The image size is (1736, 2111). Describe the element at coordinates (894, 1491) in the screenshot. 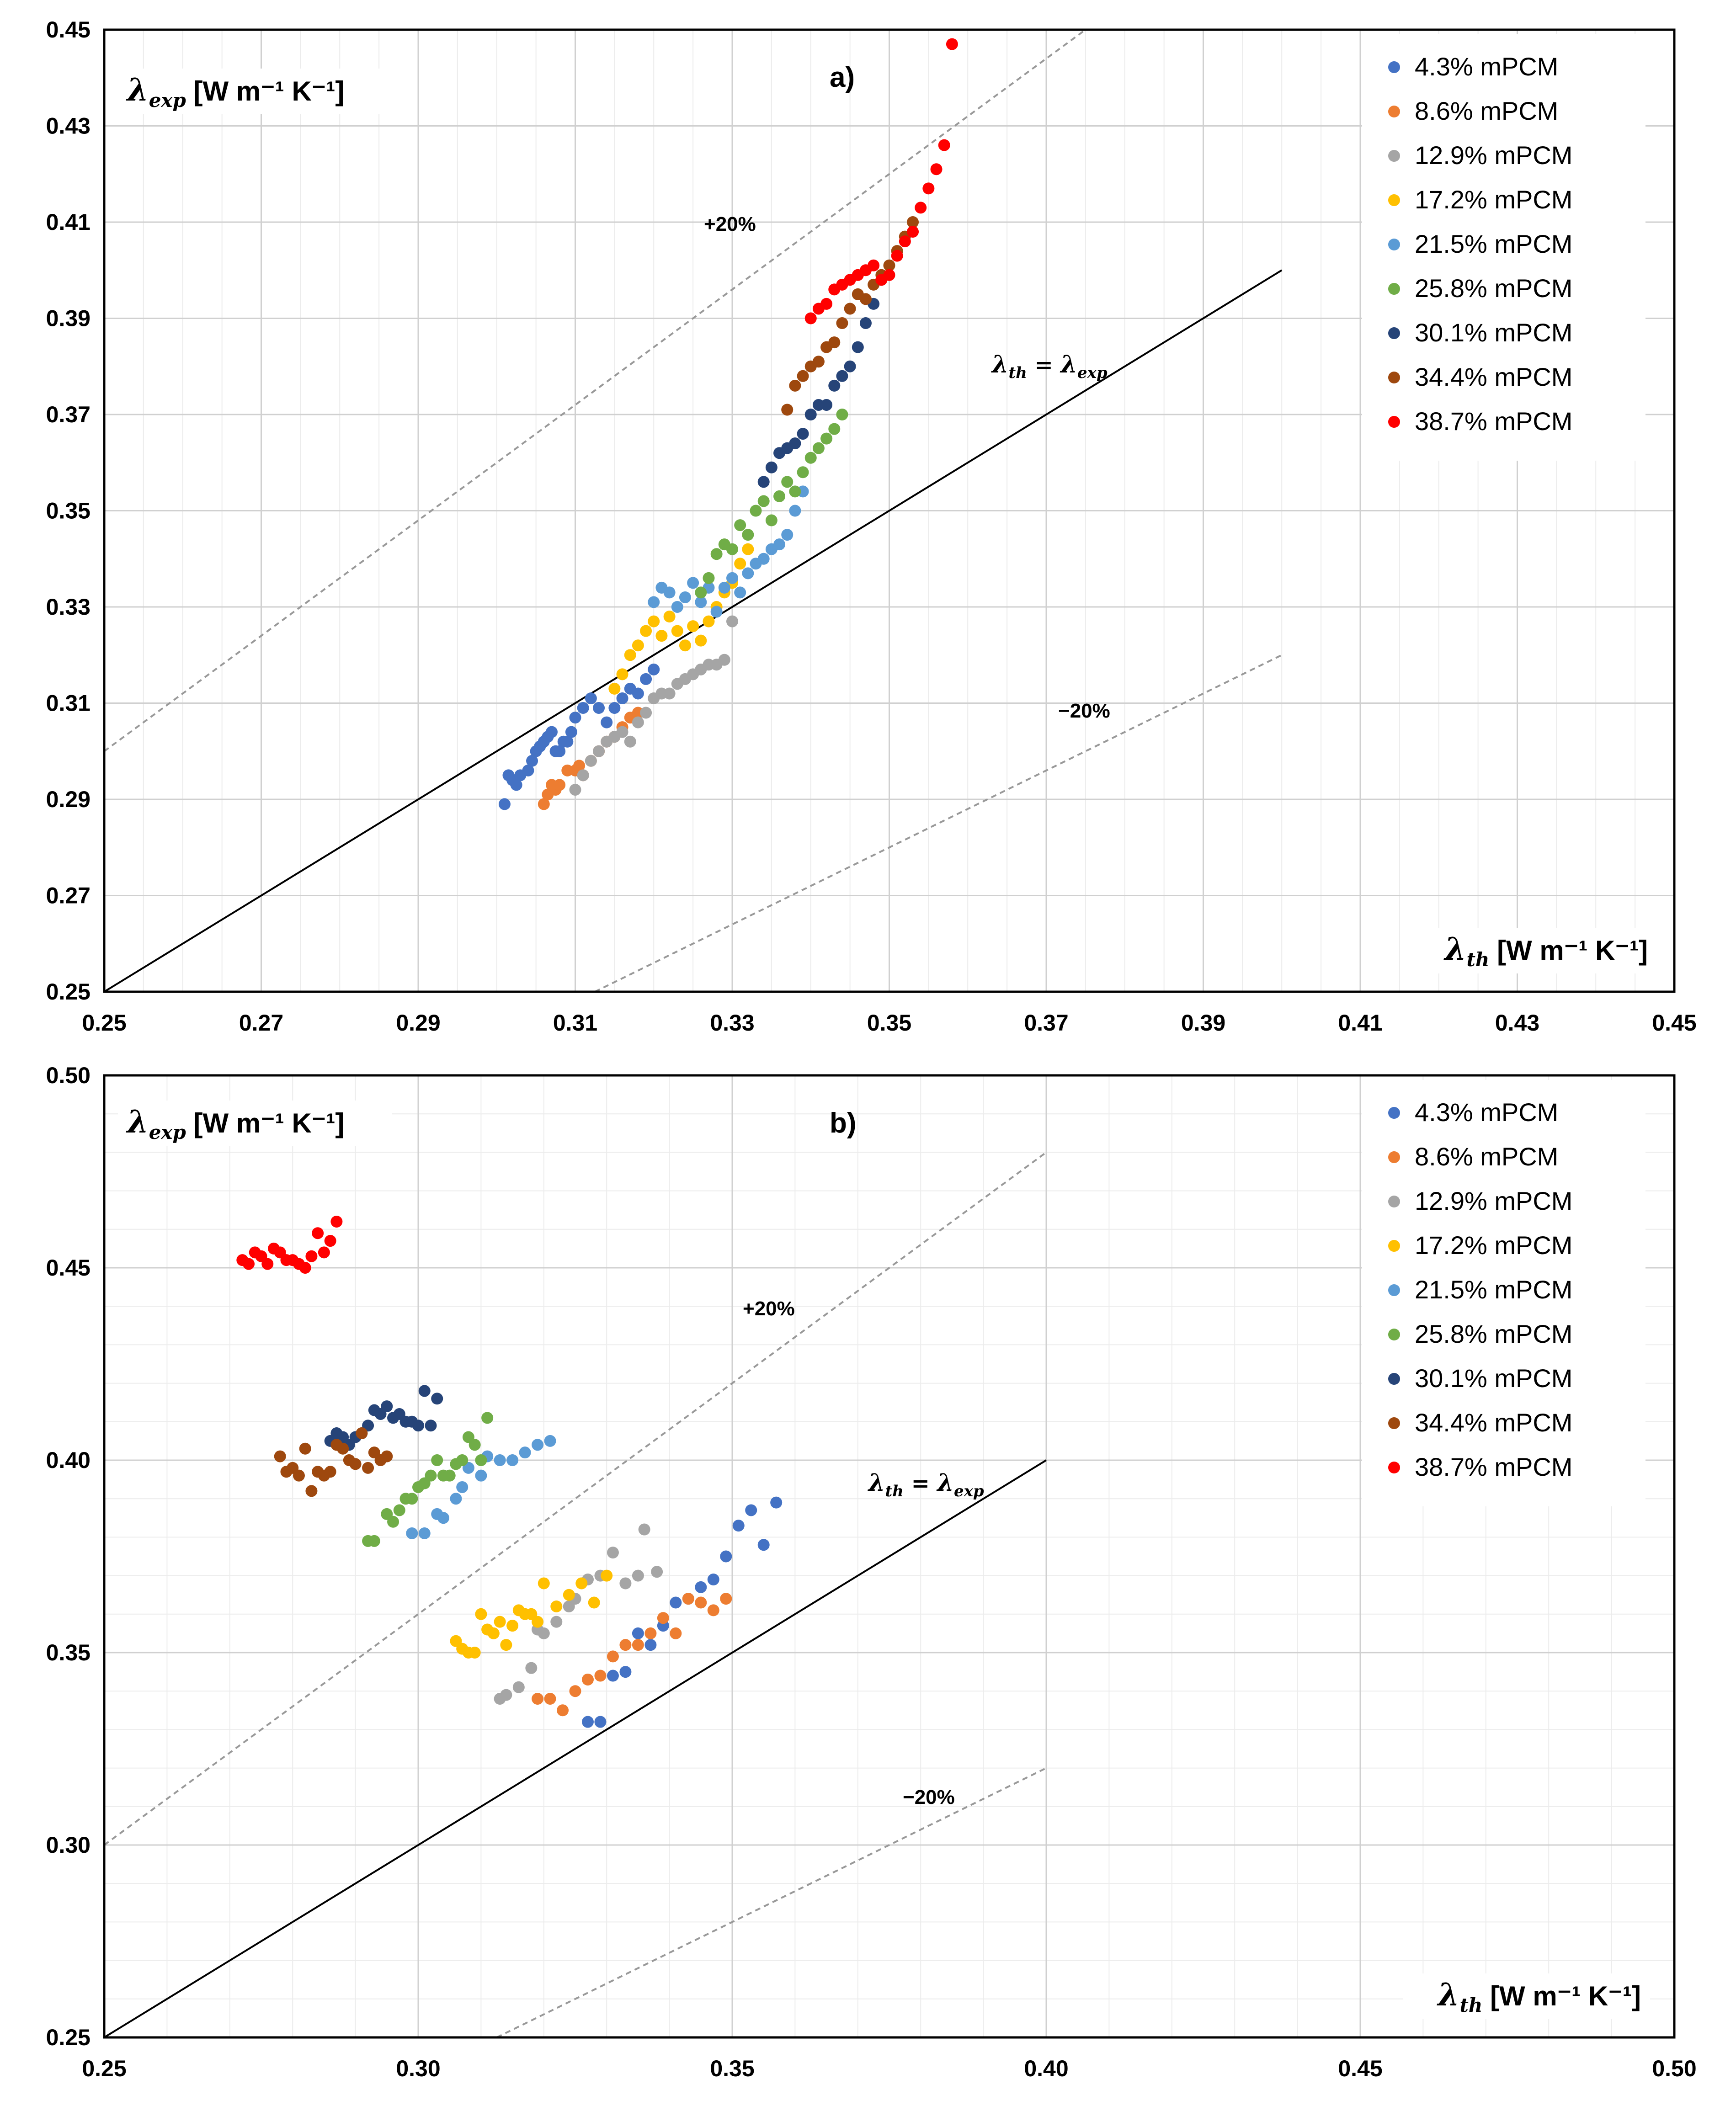

I see `eq-lhs-sub: th` at that location.